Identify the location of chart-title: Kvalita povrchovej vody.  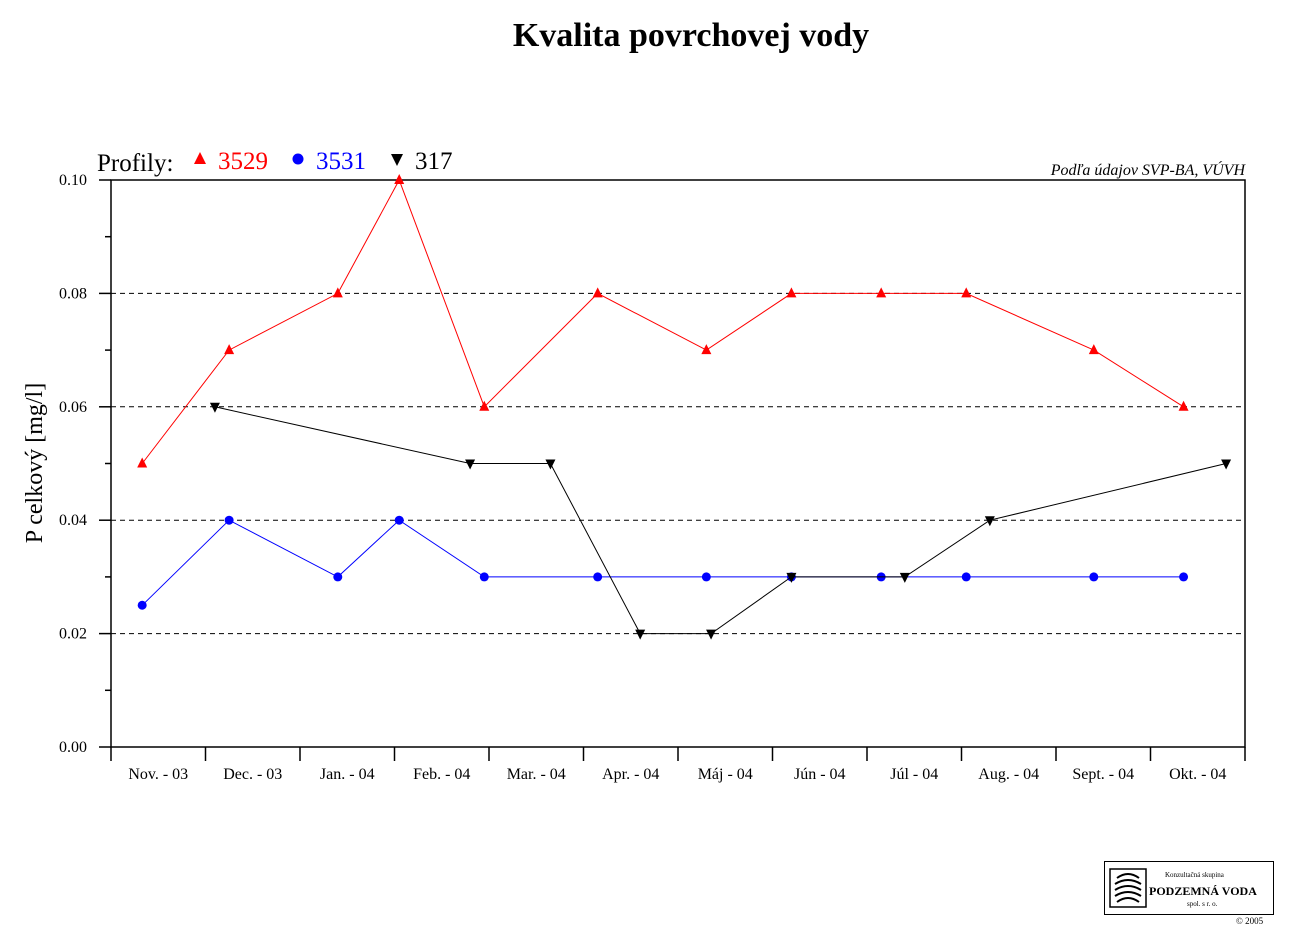
(691, 35).